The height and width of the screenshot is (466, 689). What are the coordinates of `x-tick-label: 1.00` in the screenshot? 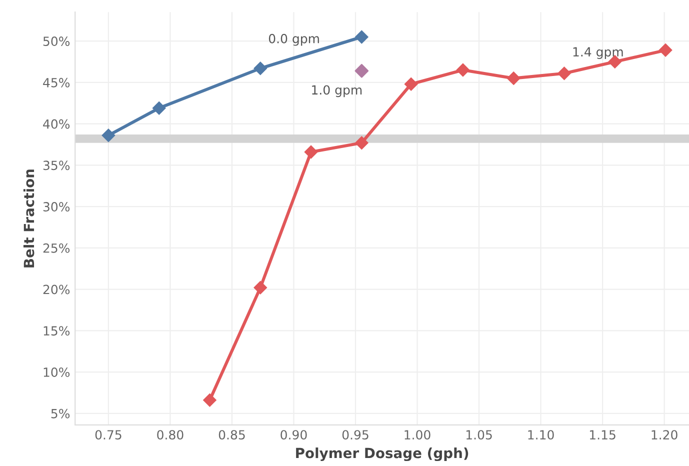 It's located at (417, 435).